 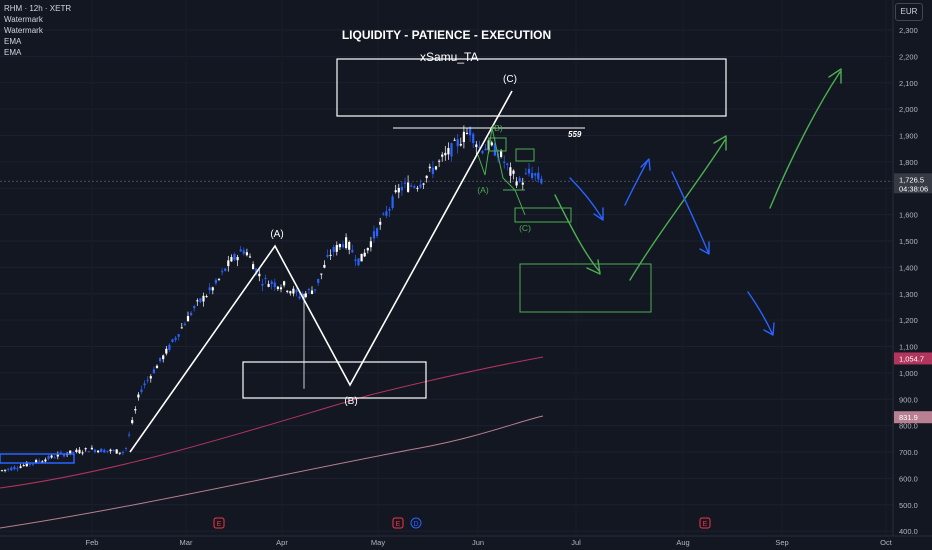 I want to click on time-tick-label: Jul, so click(x=576, y=542).